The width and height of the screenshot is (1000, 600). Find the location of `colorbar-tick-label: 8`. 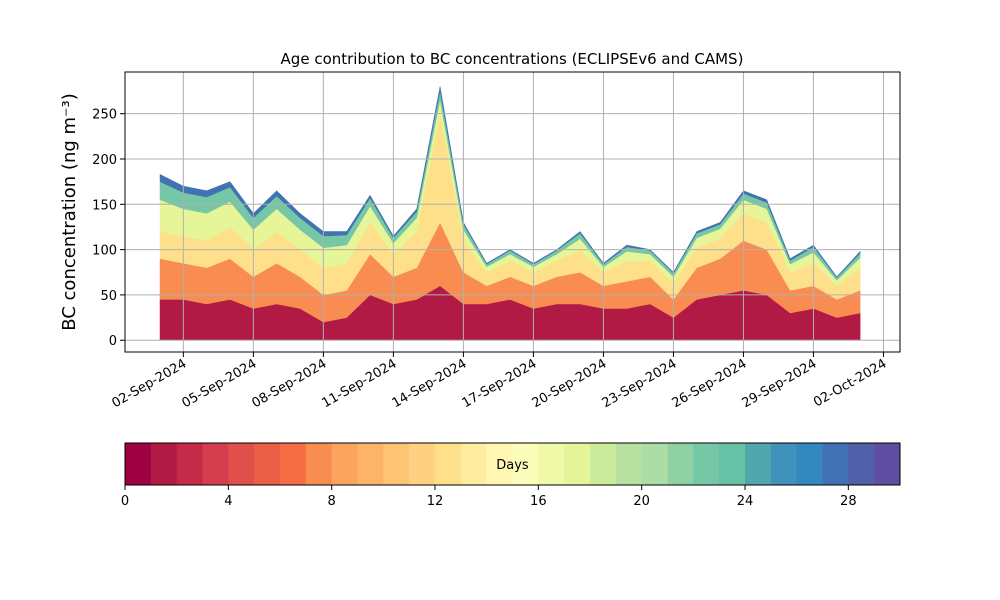

colorbar-tick-label: 8 is located at coordinates (332, 501).